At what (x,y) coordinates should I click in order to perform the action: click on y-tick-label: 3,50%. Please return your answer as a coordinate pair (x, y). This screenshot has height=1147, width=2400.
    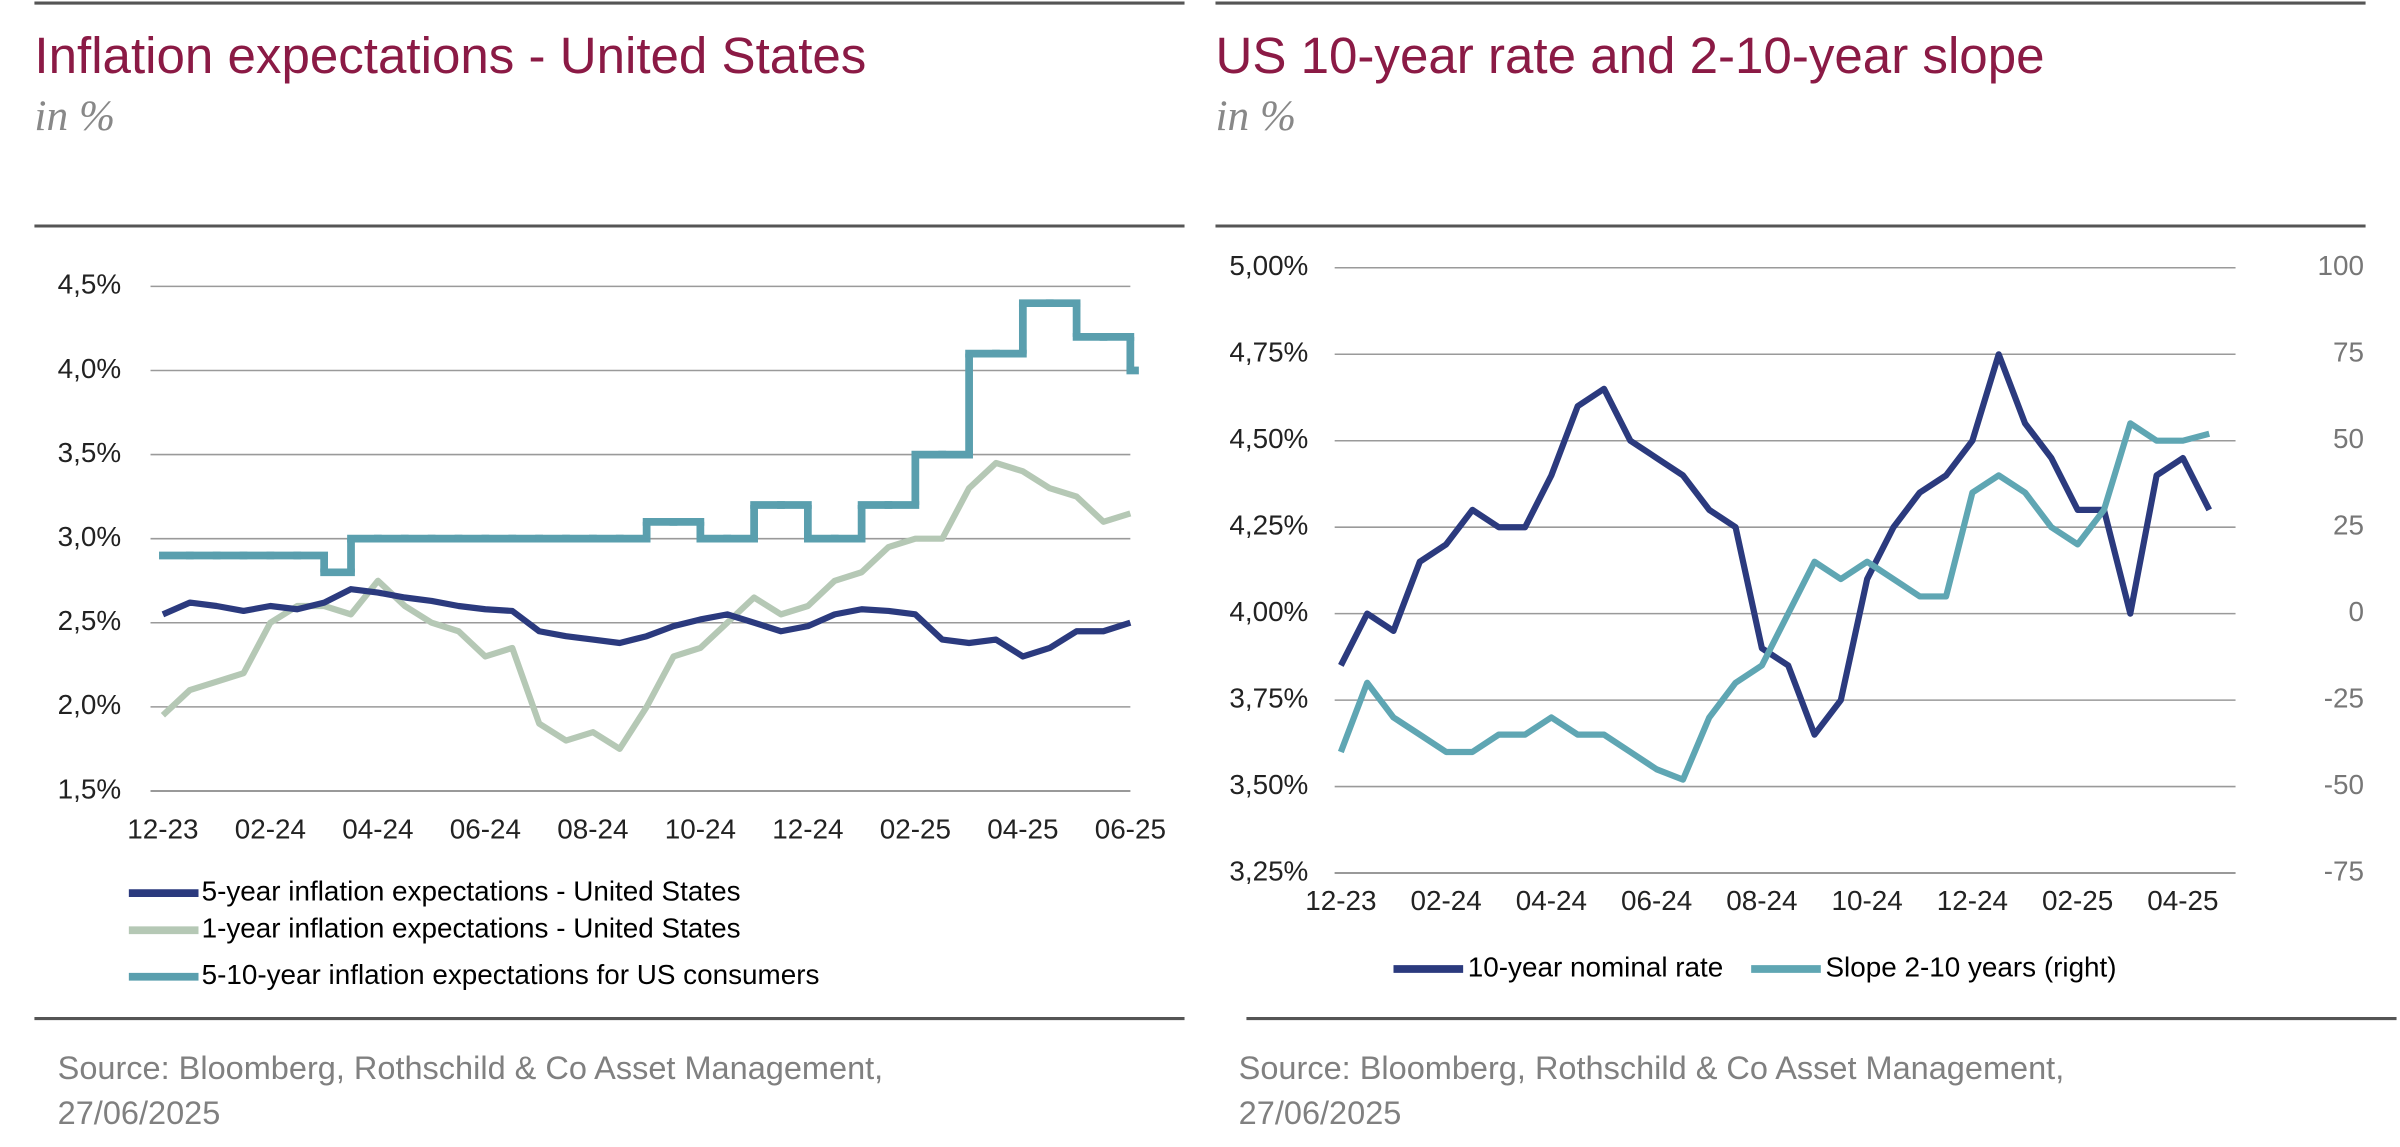
    Looking at the image, I should click on (1268, 784).